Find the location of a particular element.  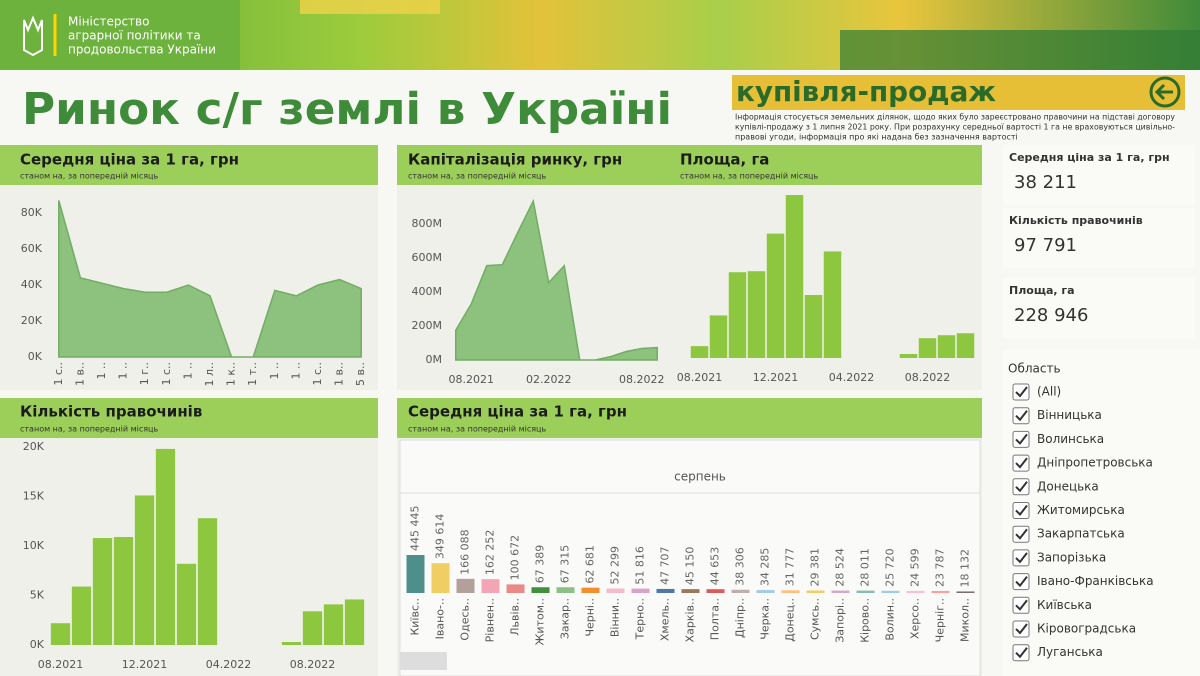

x-tick-label: Донец.. is located at coordinates (790, 620).